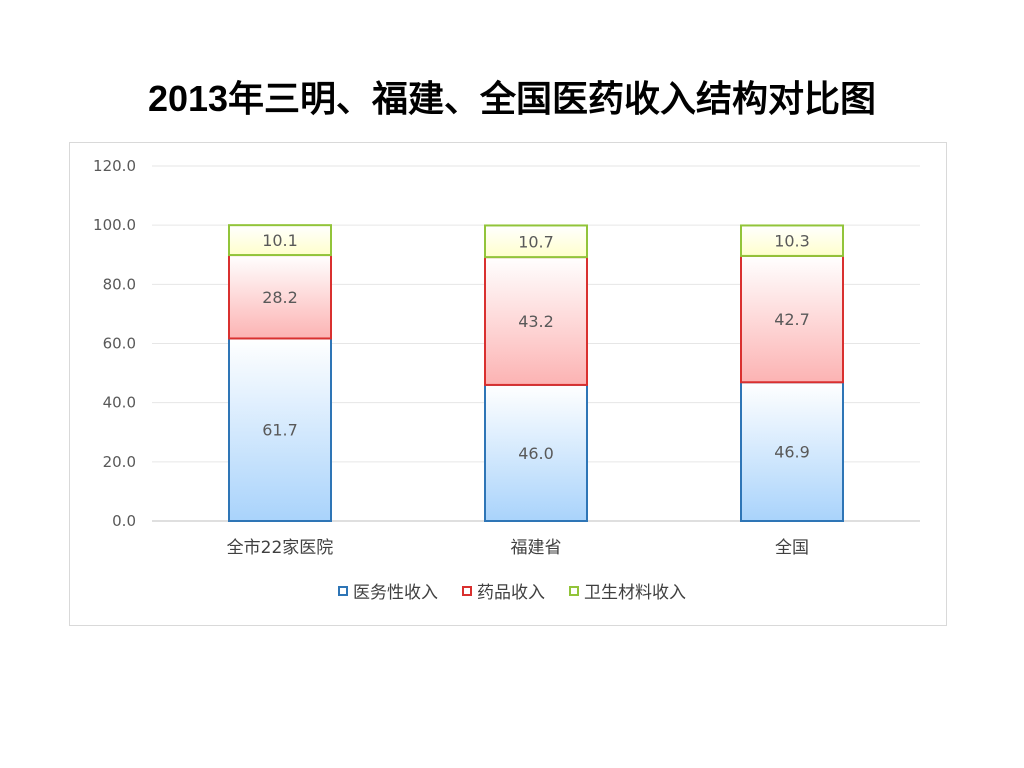 This screenshot has width=1024, height=768. I want to click on legend: 医务性收入 药品收入 卫生材料收入, so click(512, 590).